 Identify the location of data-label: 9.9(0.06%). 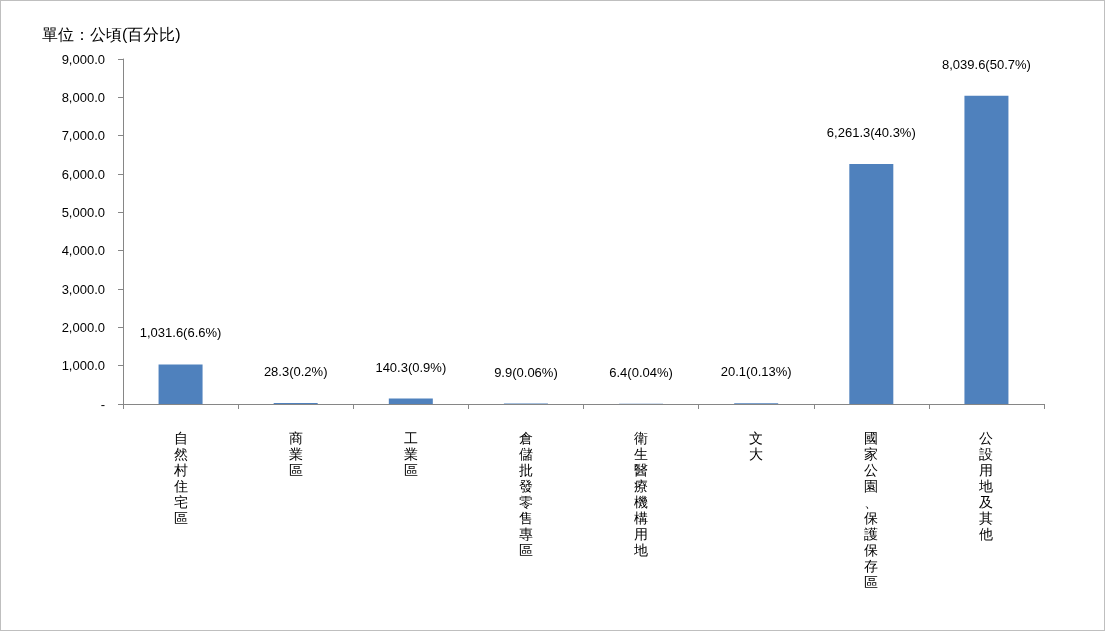
(526, 372).